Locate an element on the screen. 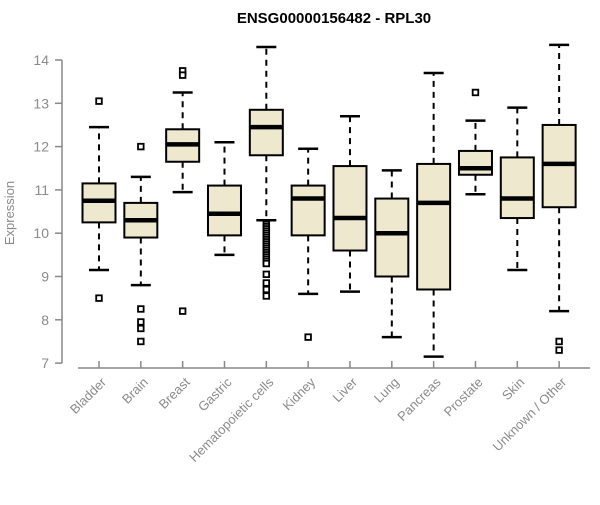 This screenshot has width=600, height=505. box-hematopoietic-cells is located at coordinates (266, 132).